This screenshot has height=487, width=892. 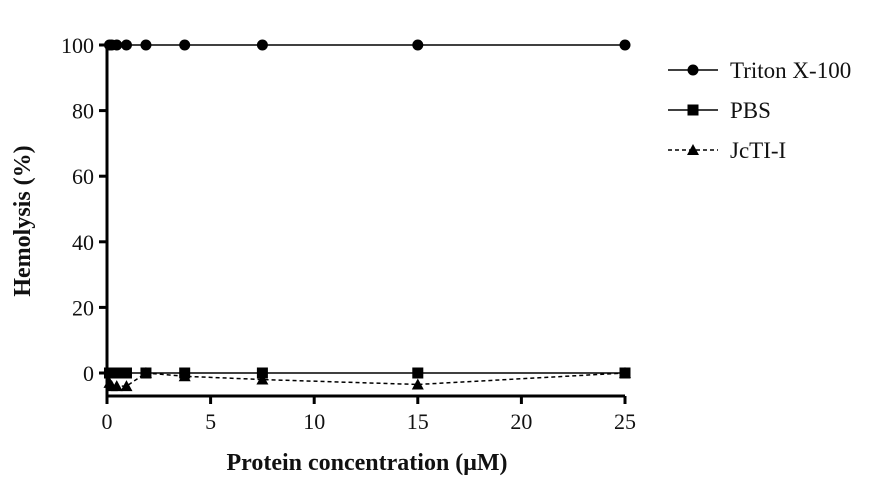 I want to click on x-tick-label: 25, so click(x=625, y=421).